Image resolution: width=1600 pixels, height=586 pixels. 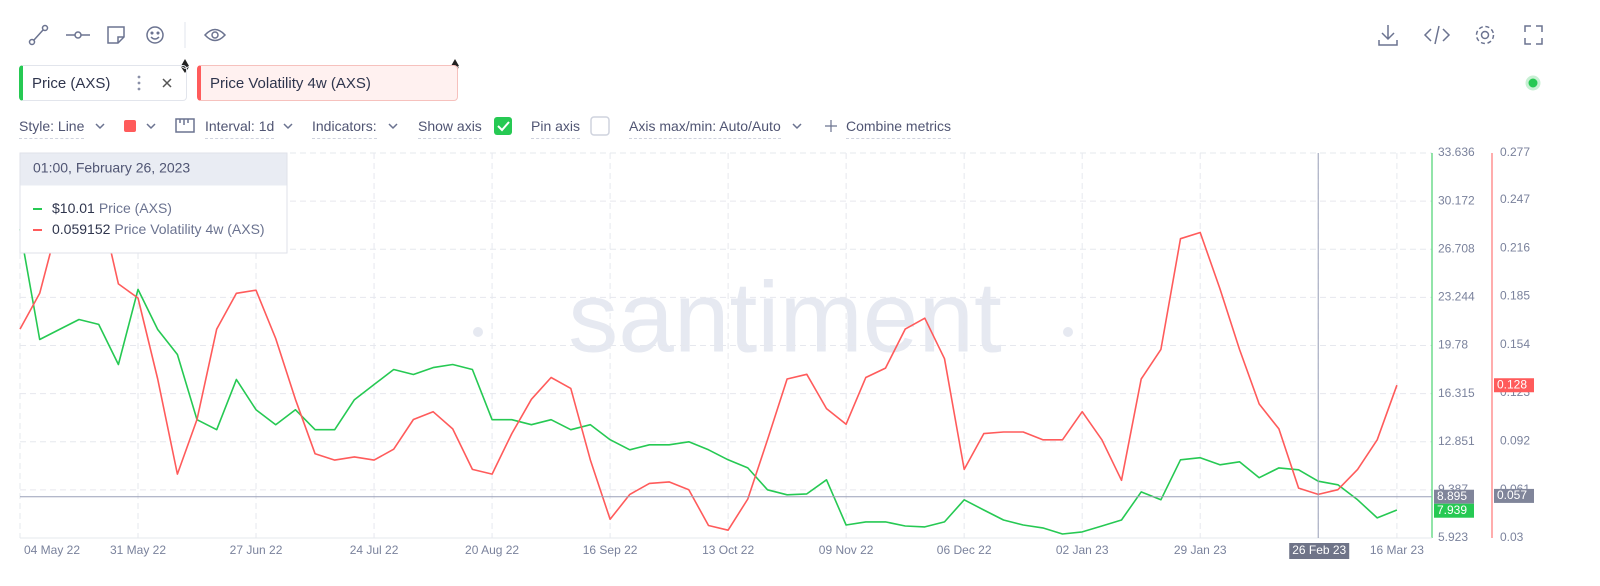 I want to click on x-tick-label: 31 May 22, so click(x=138, y=550).